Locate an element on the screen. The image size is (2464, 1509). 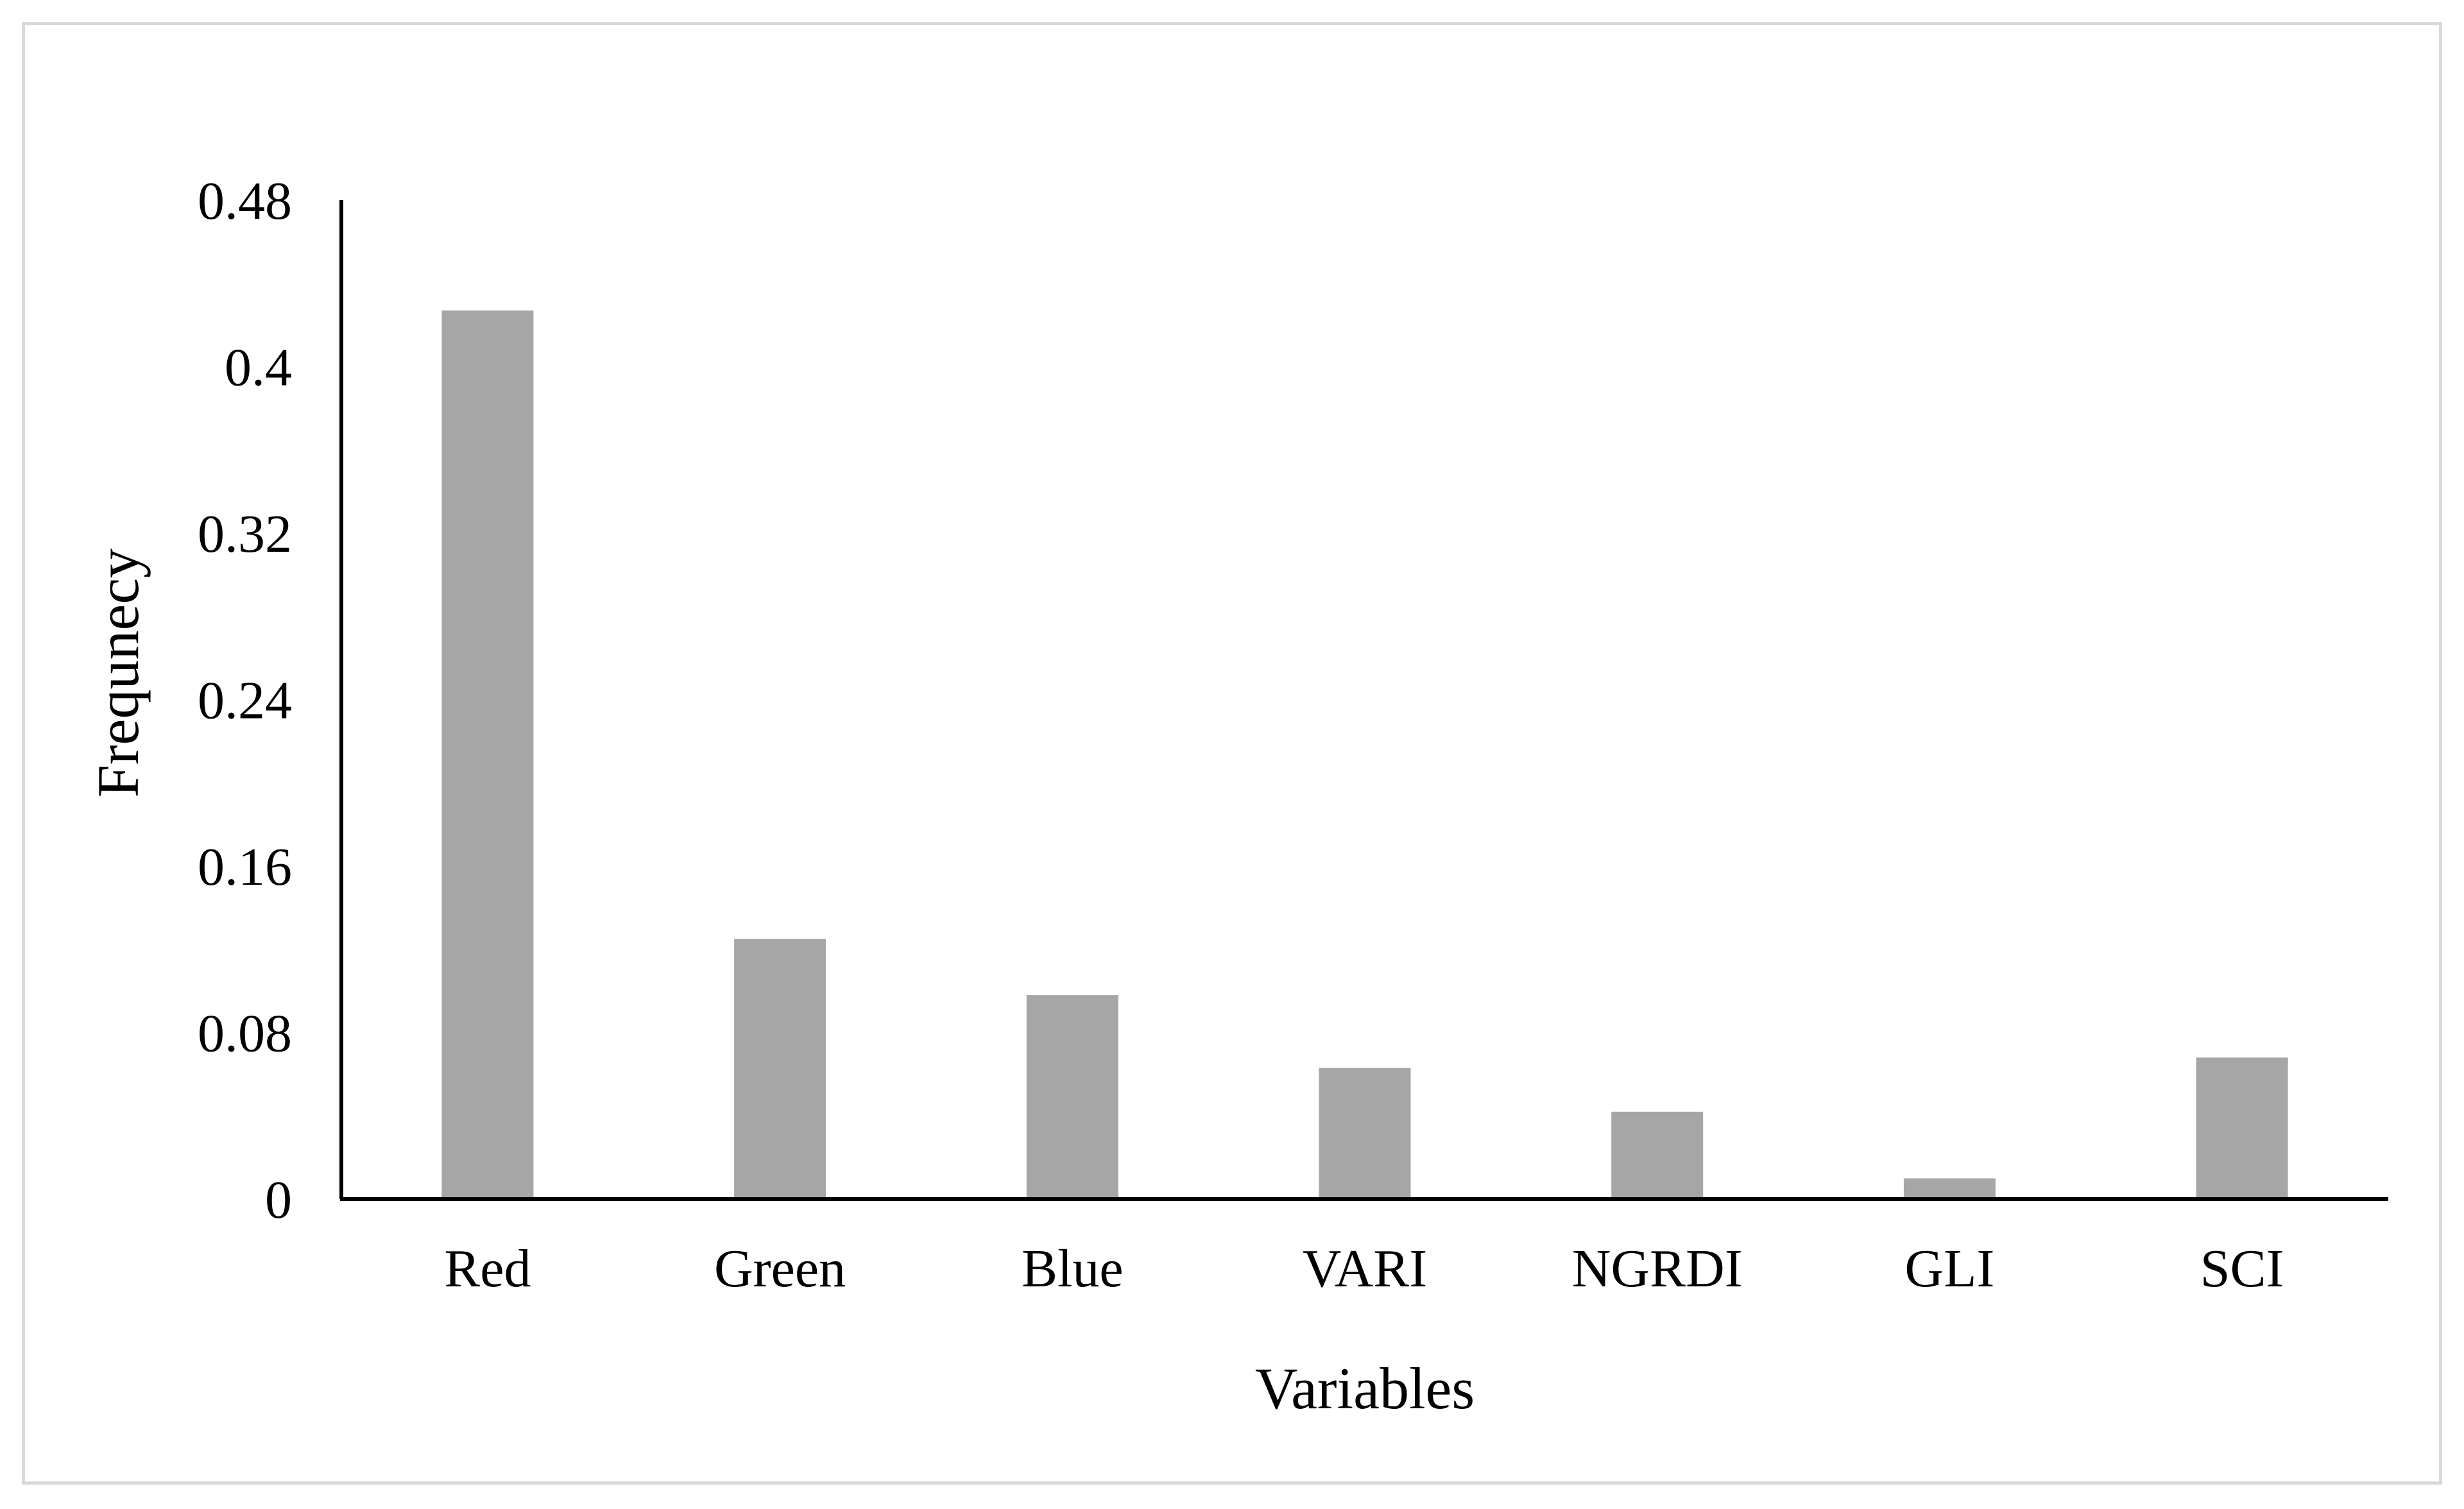
y-tick-label: 0.32 is located at coordinates (245, 534).